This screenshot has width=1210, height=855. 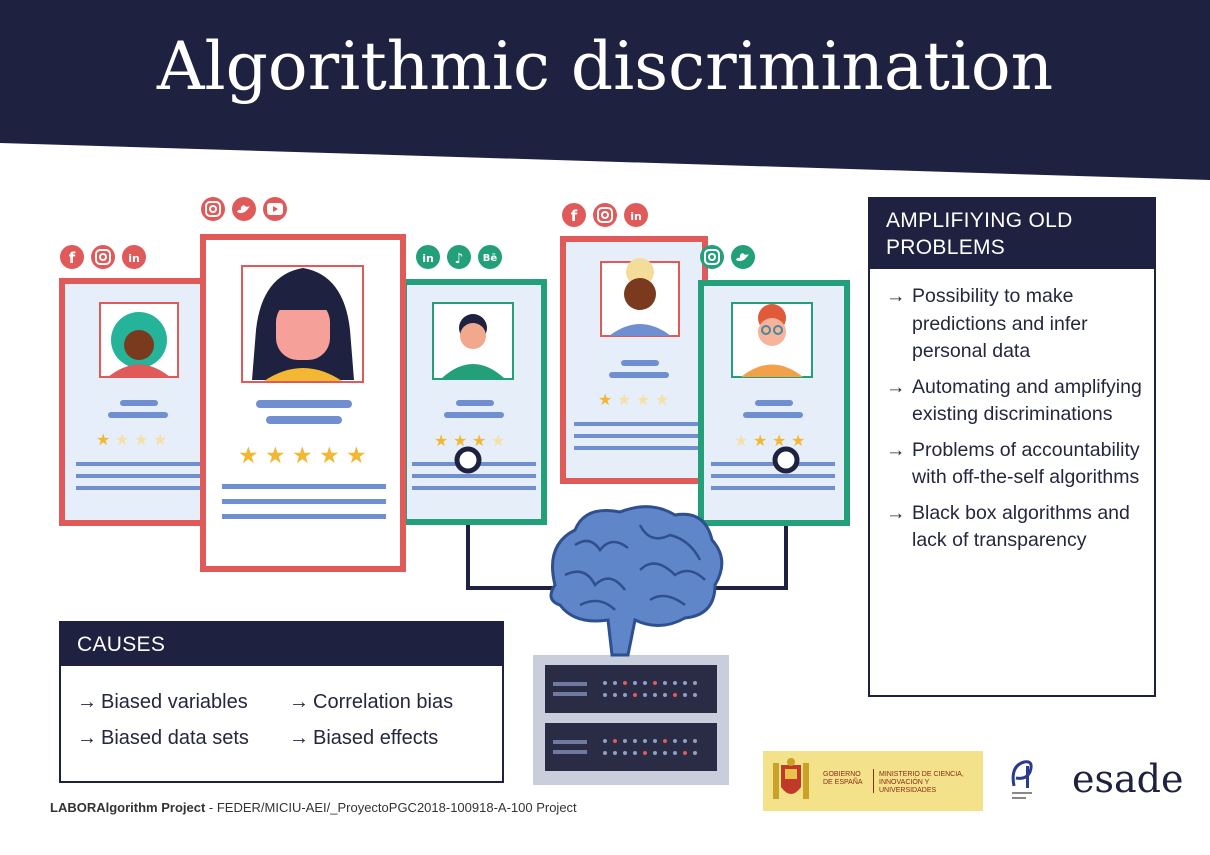 What do you see at coordinates (163, 738) in the screenshot?
I see `list-item: → Biased data sets` at bounding box center [163, 738].